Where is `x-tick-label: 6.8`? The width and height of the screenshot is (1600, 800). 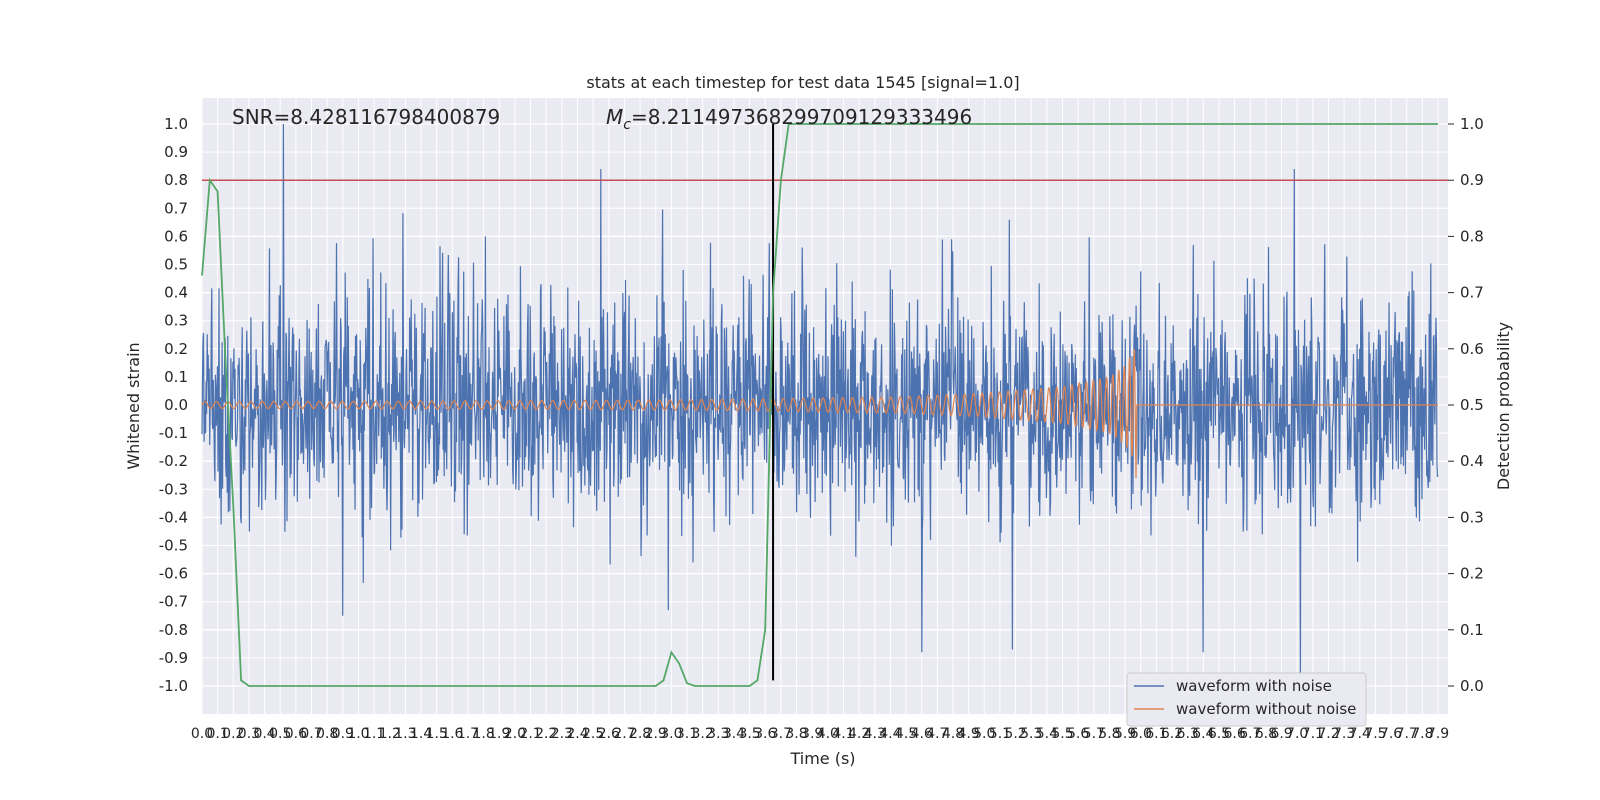
x-tick-label: 6.8 is located at coordinates (1266, 734).